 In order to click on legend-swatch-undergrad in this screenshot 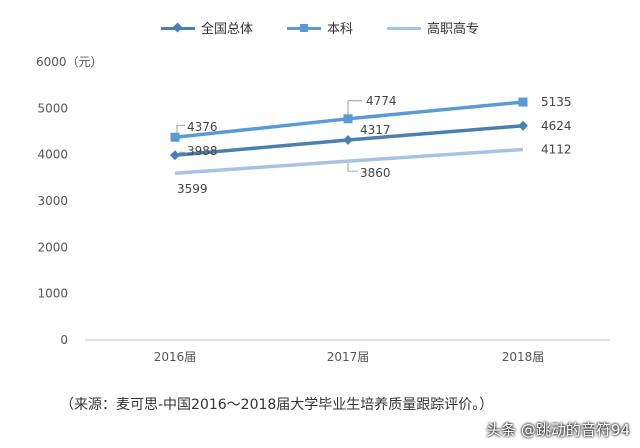, I will do `click(303, 28)`.